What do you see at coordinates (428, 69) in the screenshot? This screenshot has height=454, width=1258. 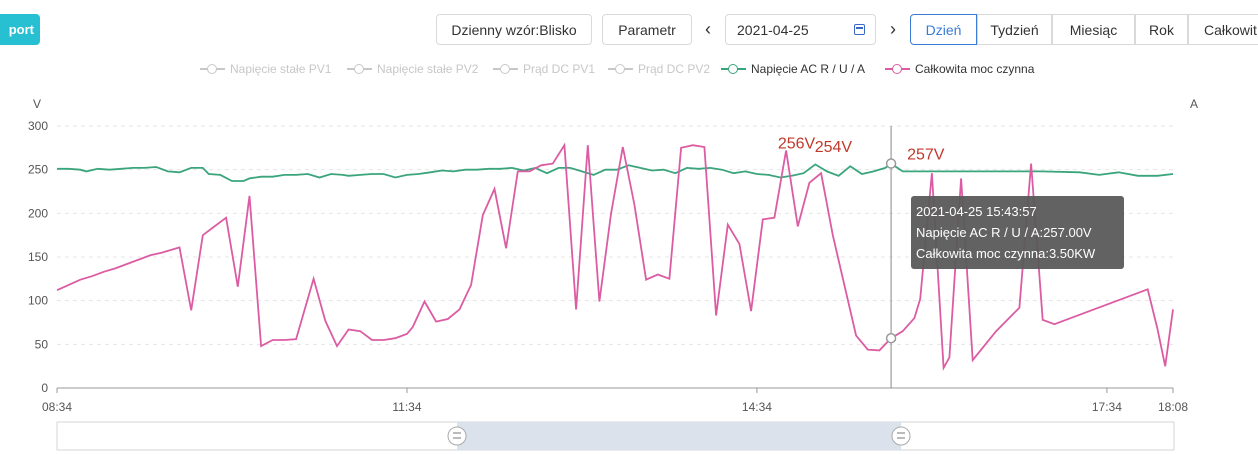 I see `legend-label: Napięcie stałe PV2` at bounding box center [428, 69].